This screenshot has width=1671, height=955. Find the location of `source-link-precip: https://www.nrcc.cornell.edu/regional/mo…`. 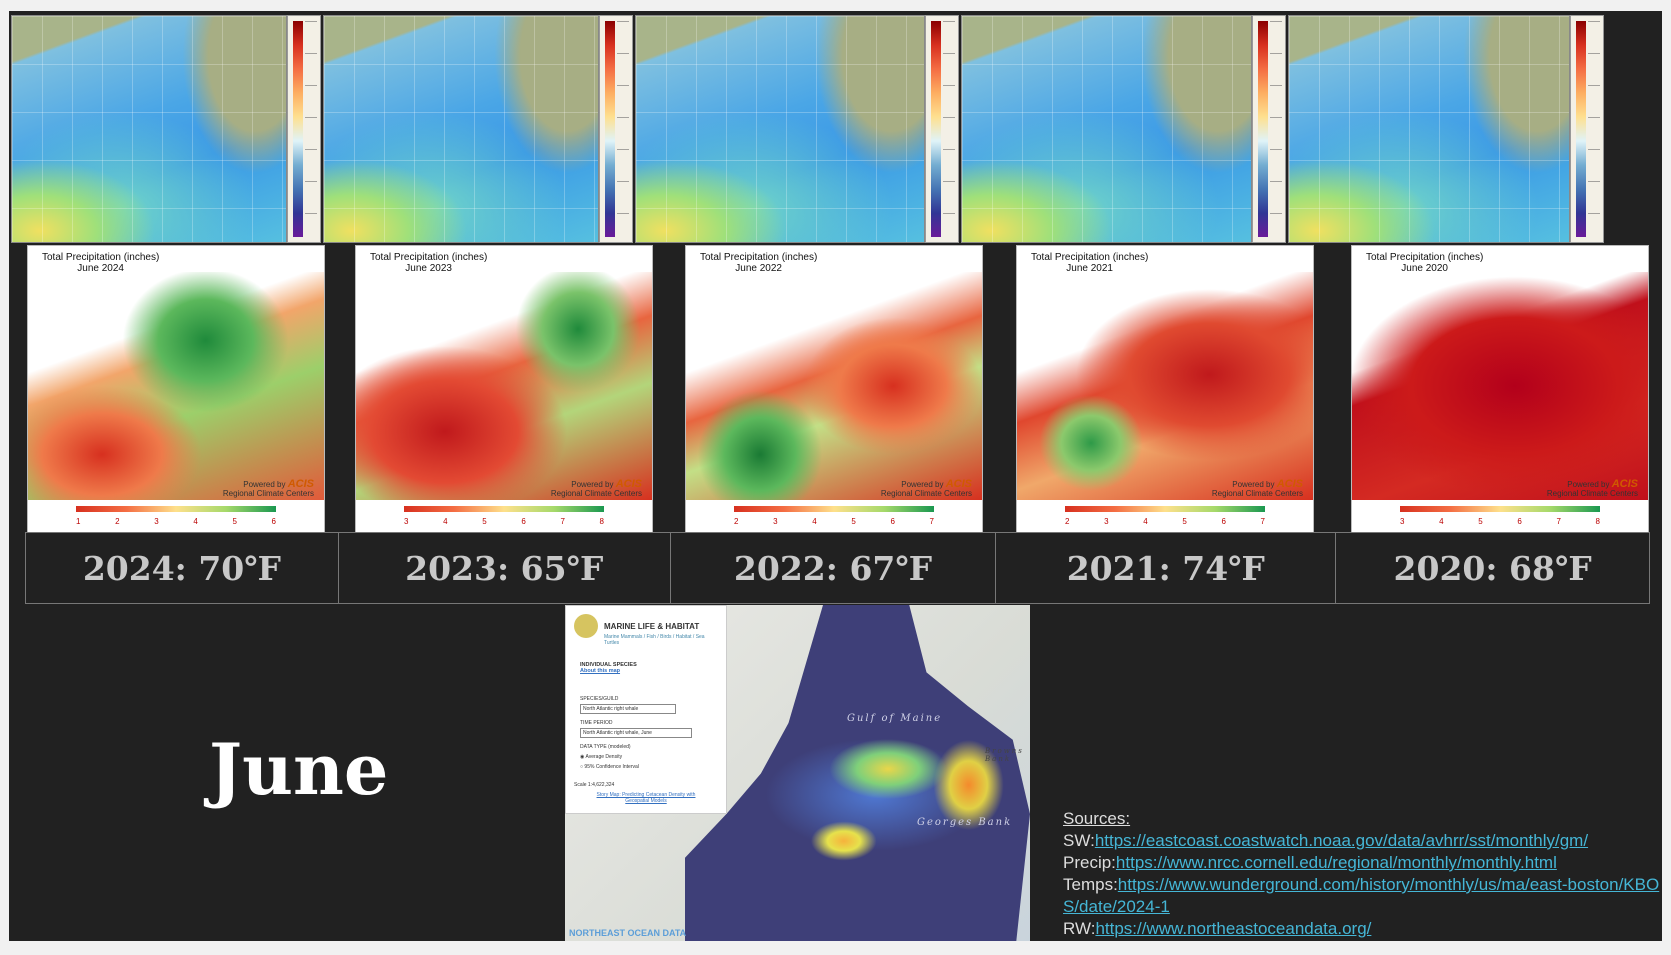

source-link-precip: https://www.nrcc.cornell.edu/regional/mo… is located at coordinates (1336, 862).